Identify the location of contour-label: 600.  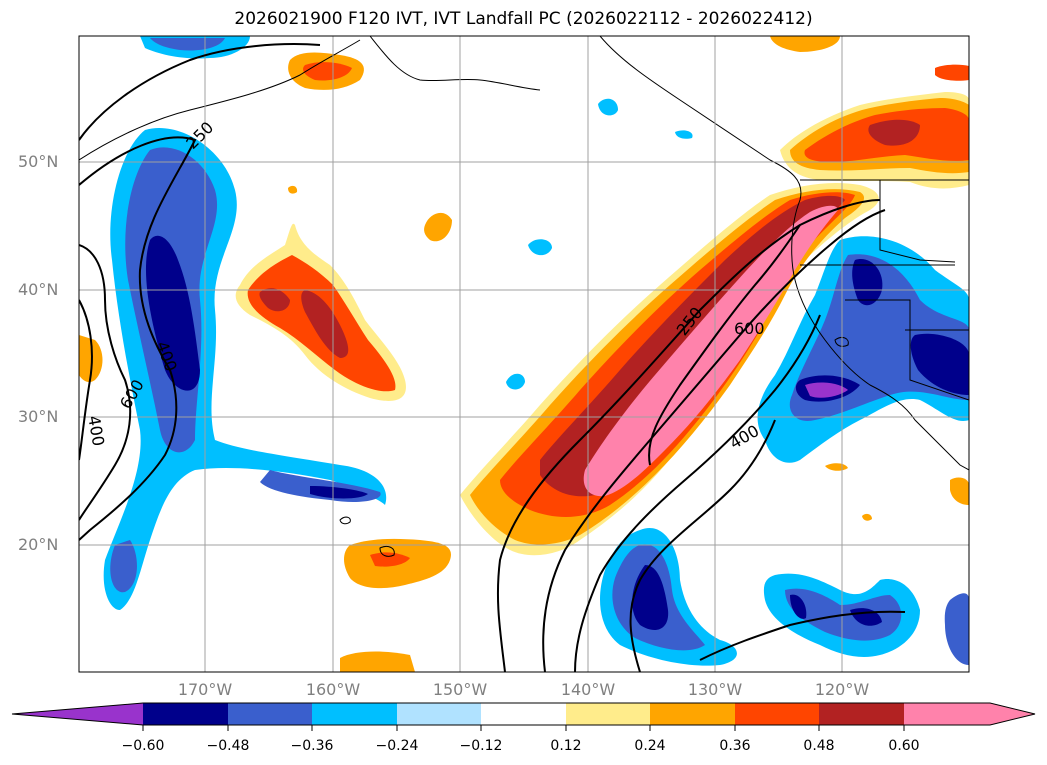
(749, 328).